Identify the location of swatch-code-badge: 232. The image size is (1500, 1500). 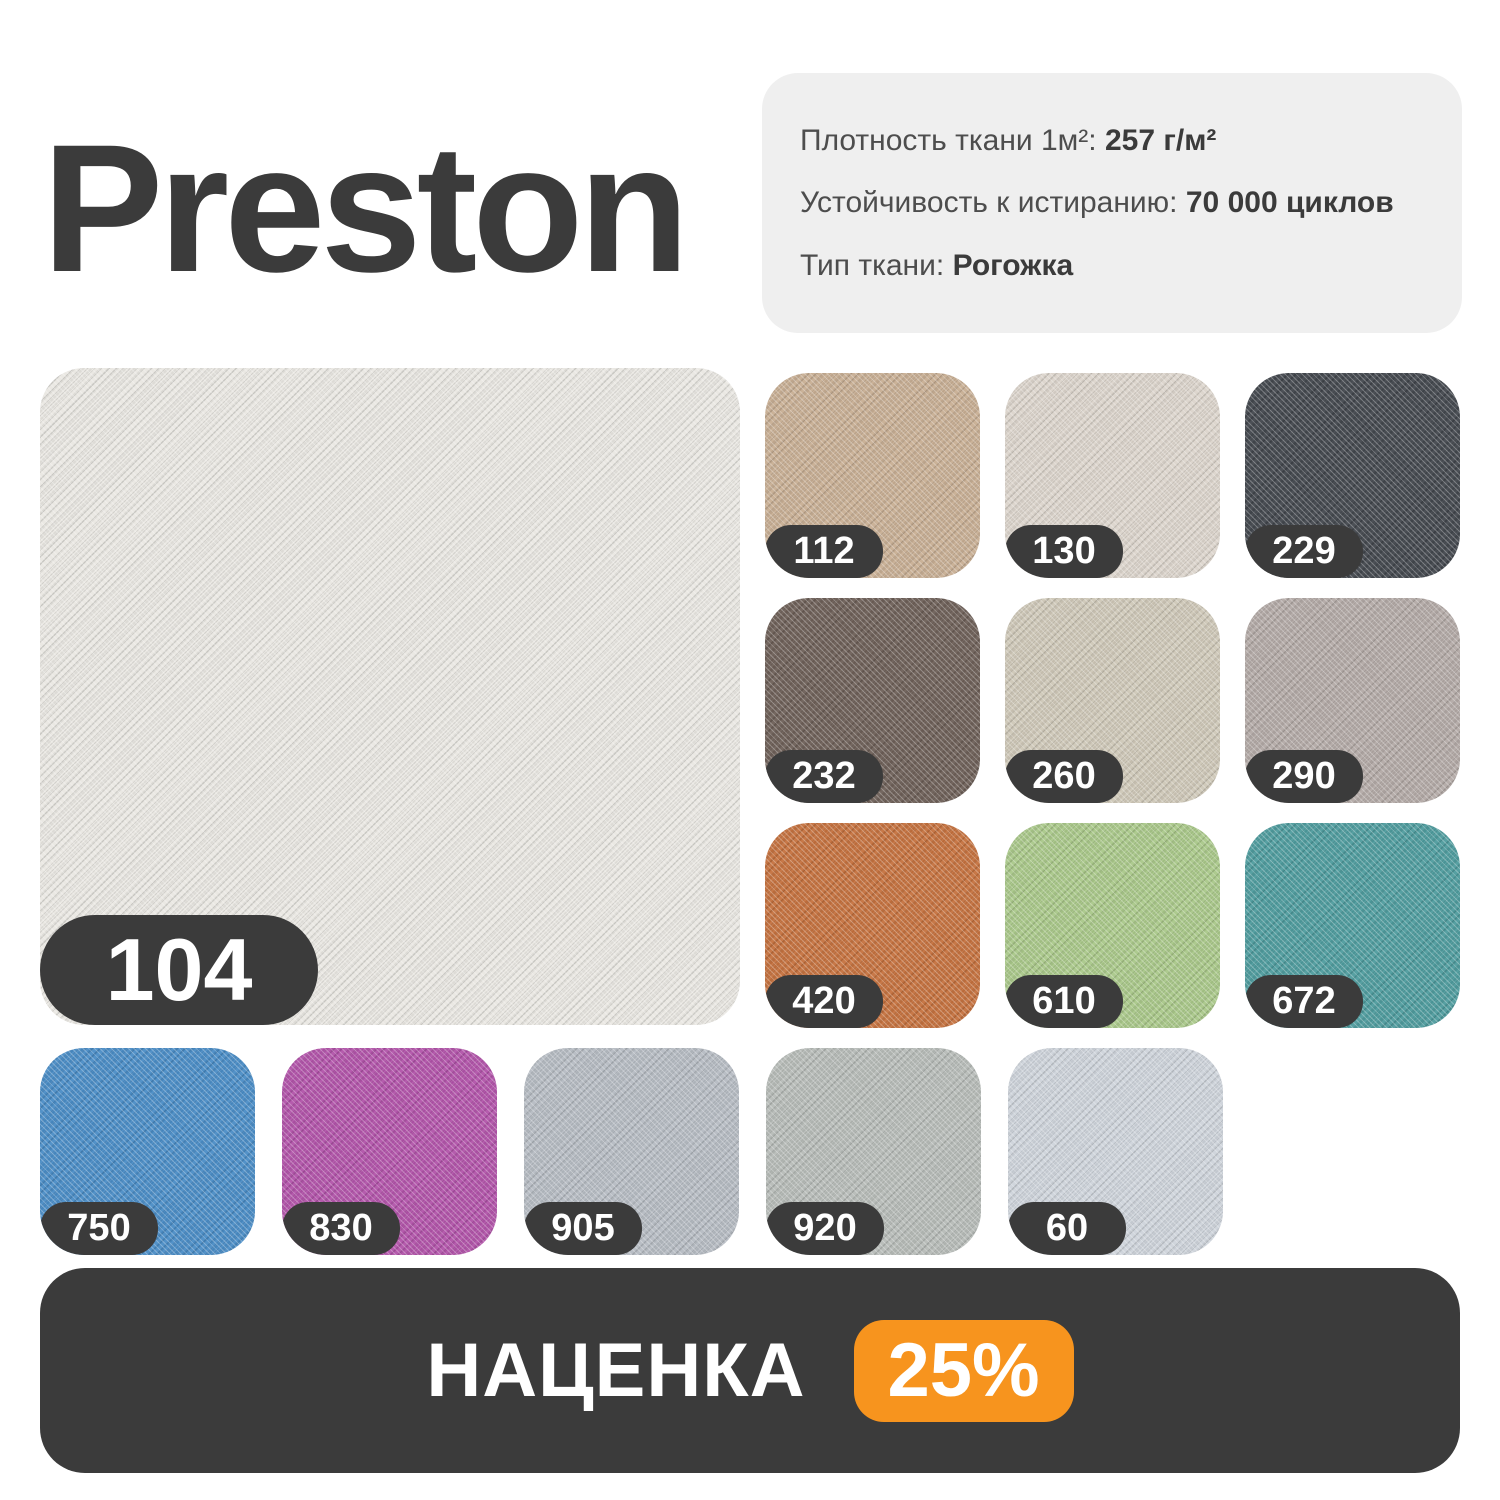
(824, 776).